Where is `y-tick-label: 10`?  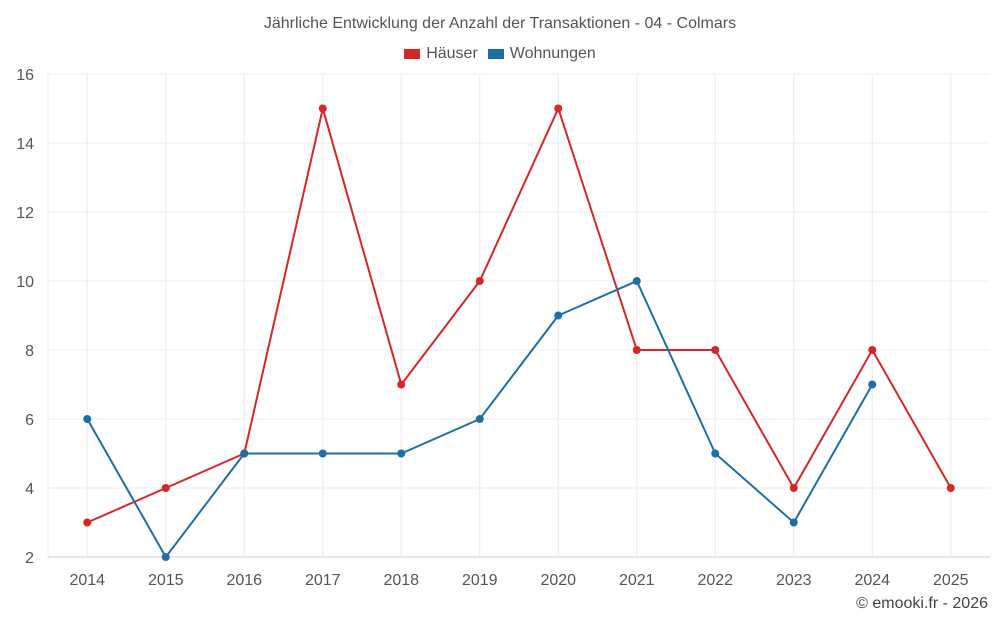 y-tick-label: 10 is located at coordinates (25, 282).